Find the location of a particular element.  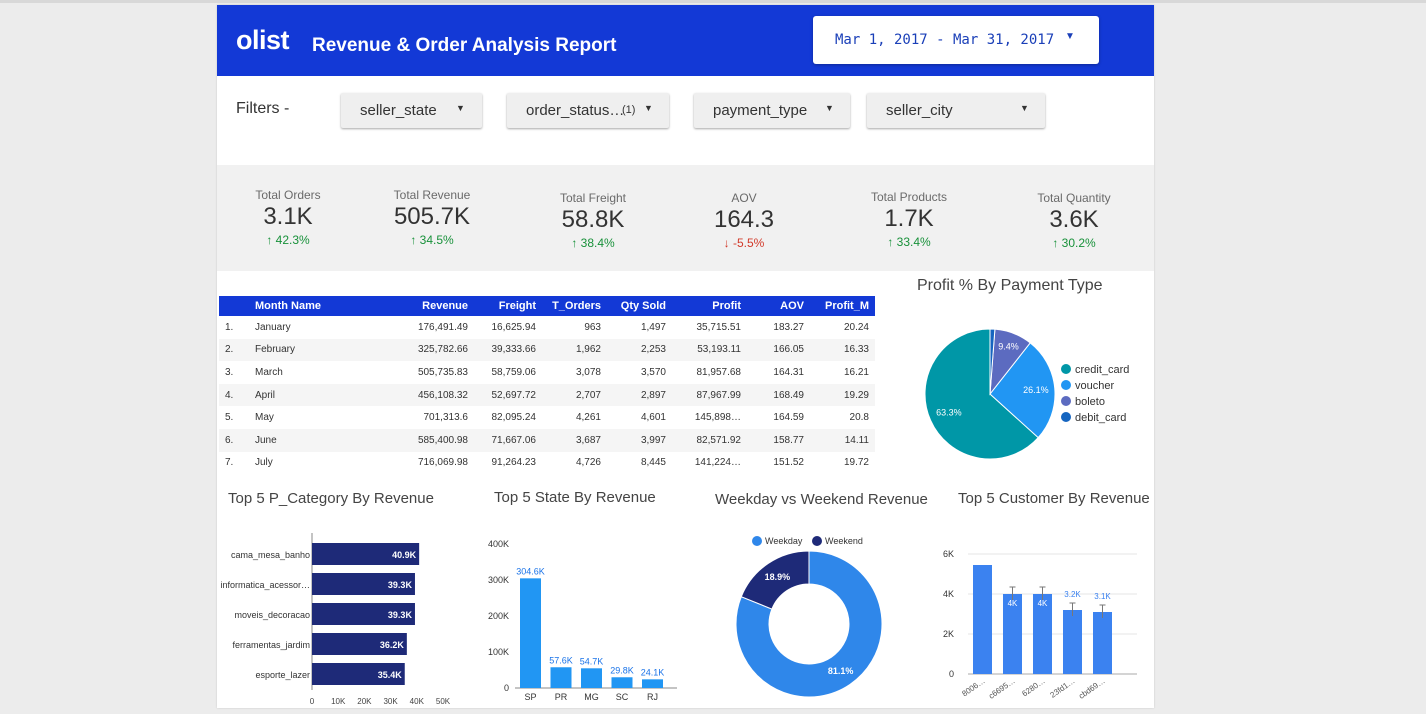

bar-value-label: 39.3K is located at coordinates (400, 585).